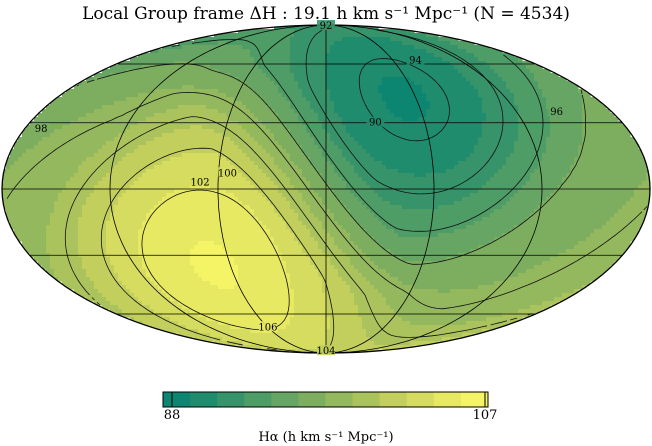 The width and height of the screenshot is (652, 446). What do you see at coordinates (485, 415) in the screenshot?
I see `colorbar-tick-max: 107` at bounding box center [485, 415].